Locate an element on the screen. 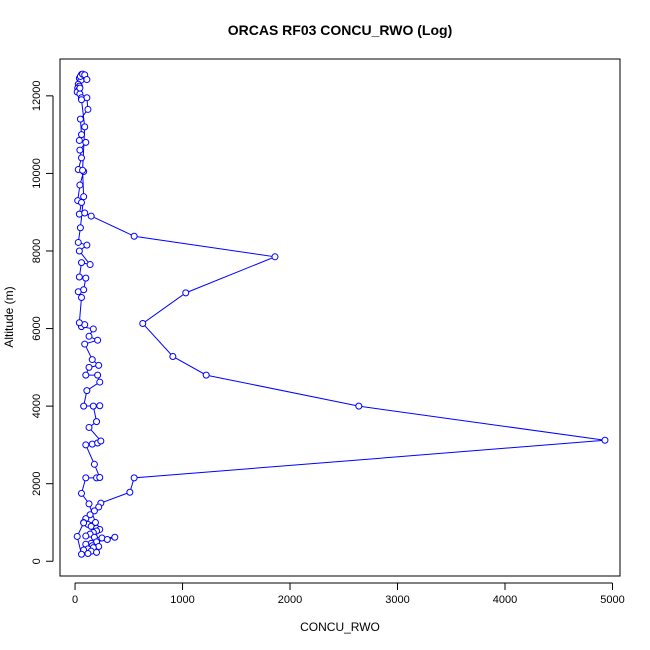 Image resolution: width=650 pixels, height=650 pixels. y-tick-label: 8000 is located at coordinates (37, 251).